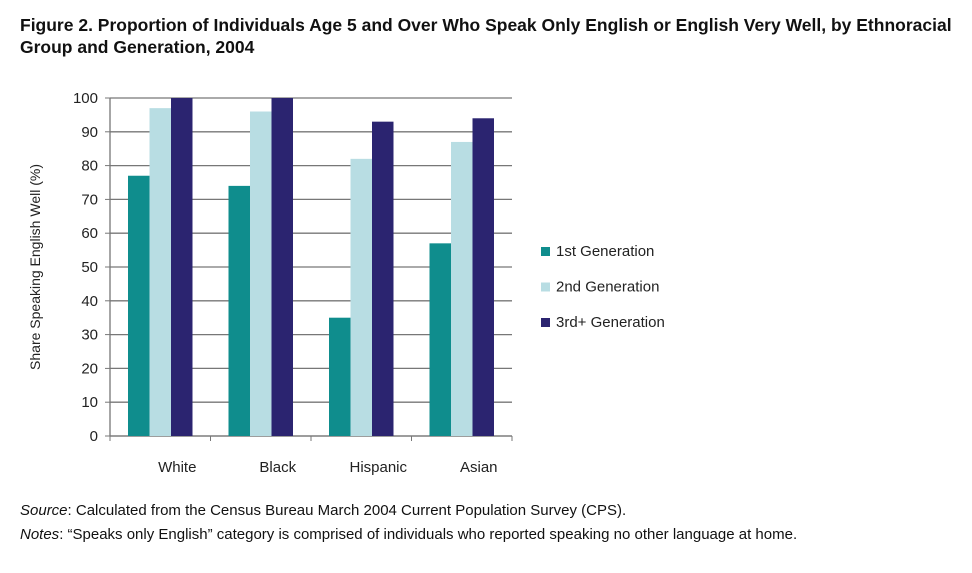 Image resolution: width=972 pixels, height=573 pixels. I want to click on legend-label: 2nd Generation, so click(607, 287).